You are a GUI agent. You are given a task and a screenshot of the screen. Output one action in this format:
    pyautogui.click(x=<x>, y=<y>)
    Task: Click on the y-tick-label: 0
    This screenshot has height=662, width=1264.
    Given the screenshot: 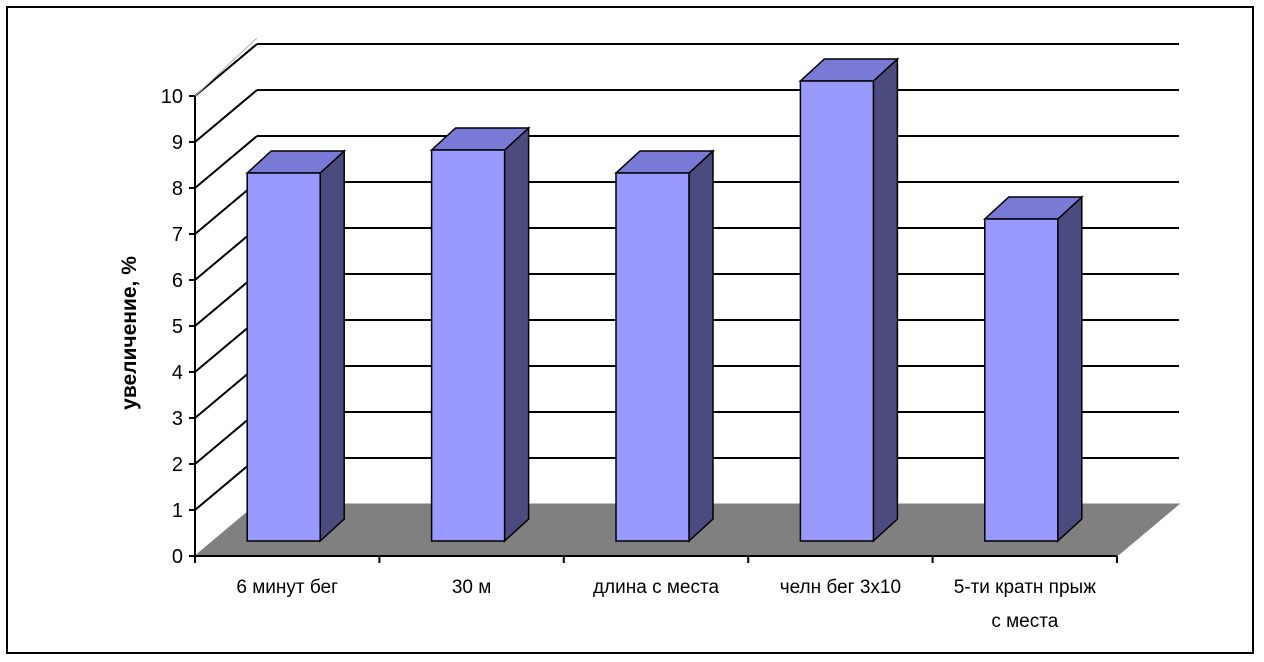 What is the action you would take?
    pyautogui.click(x=177, y=557)
    